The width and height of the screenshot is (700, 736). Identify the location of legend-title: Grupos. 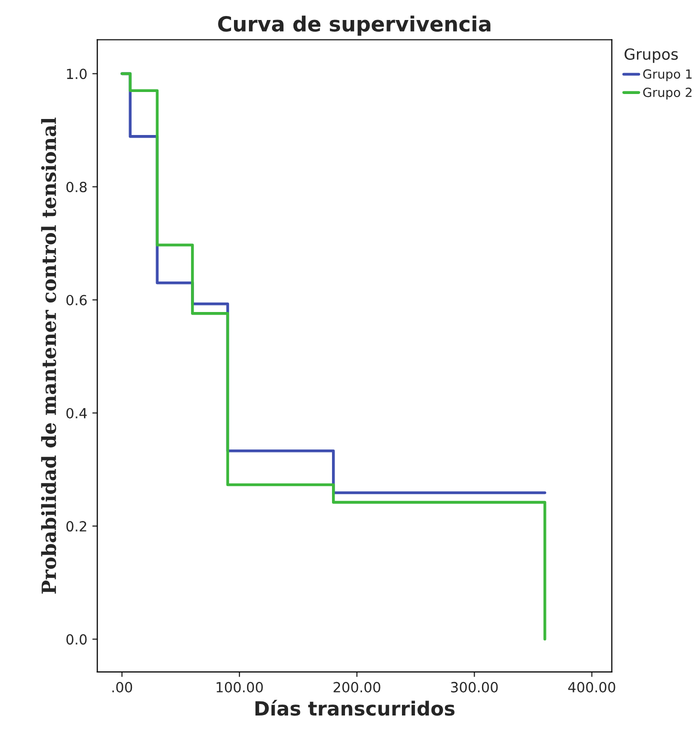
(651, 55).